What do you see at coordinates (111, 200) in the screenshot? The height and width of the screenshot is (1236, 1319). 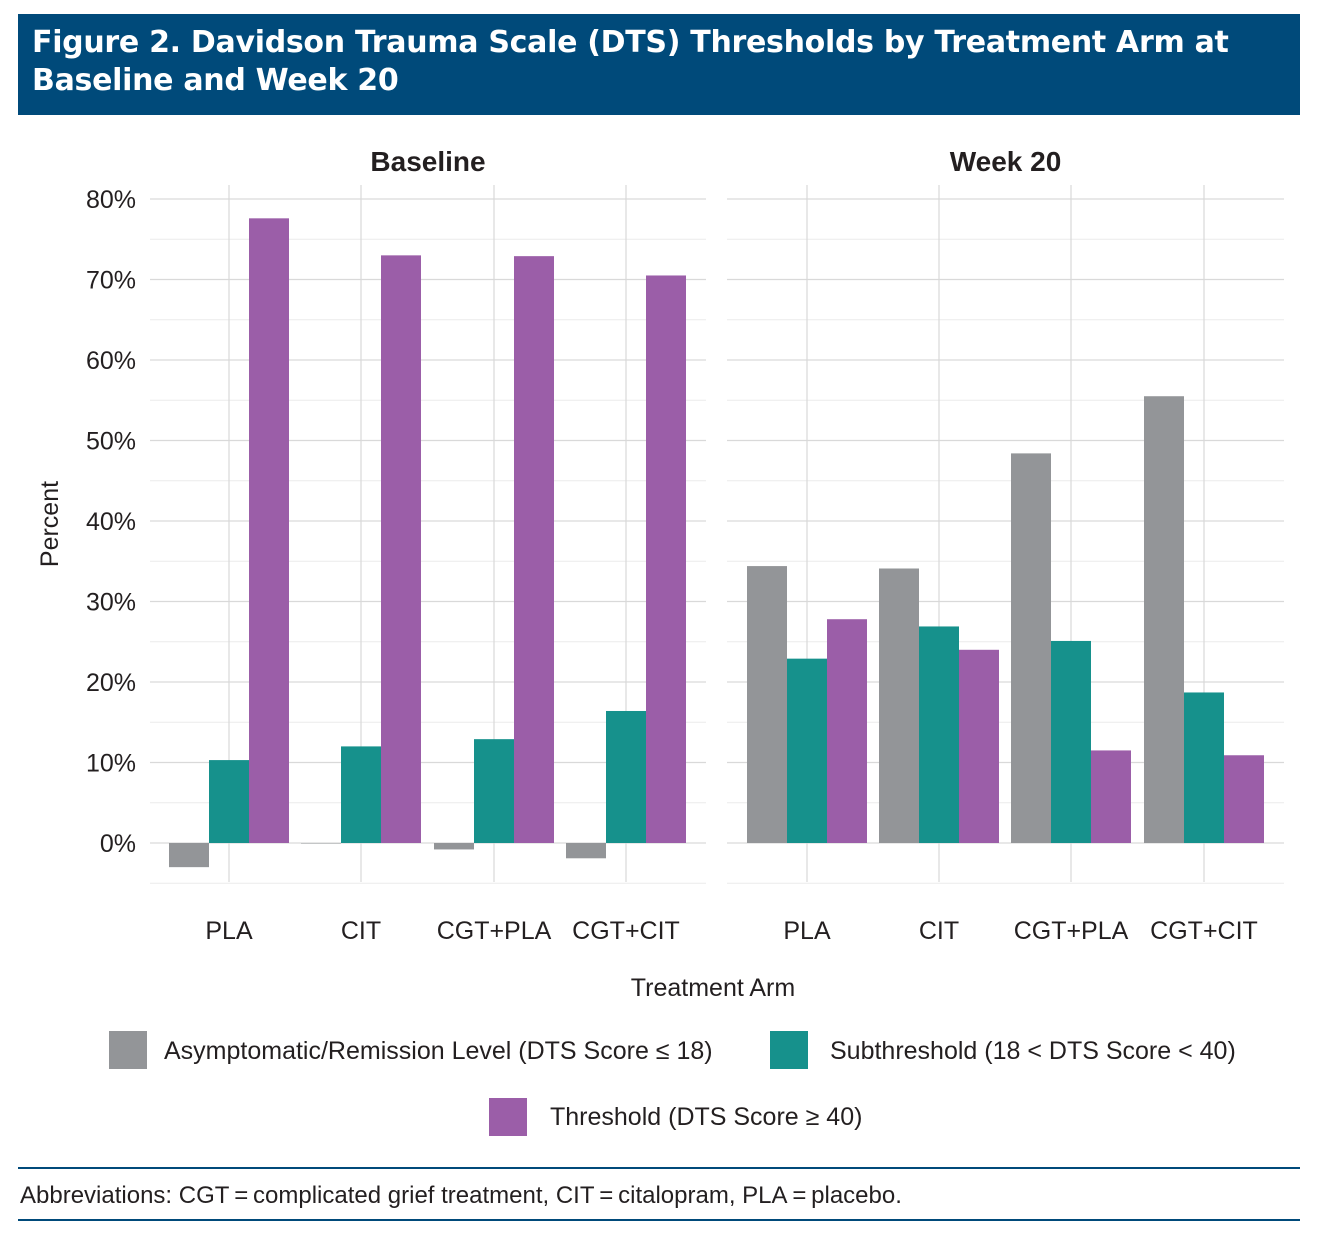 I see `y-tick-label: 80%` at bounding box center [111, 200].